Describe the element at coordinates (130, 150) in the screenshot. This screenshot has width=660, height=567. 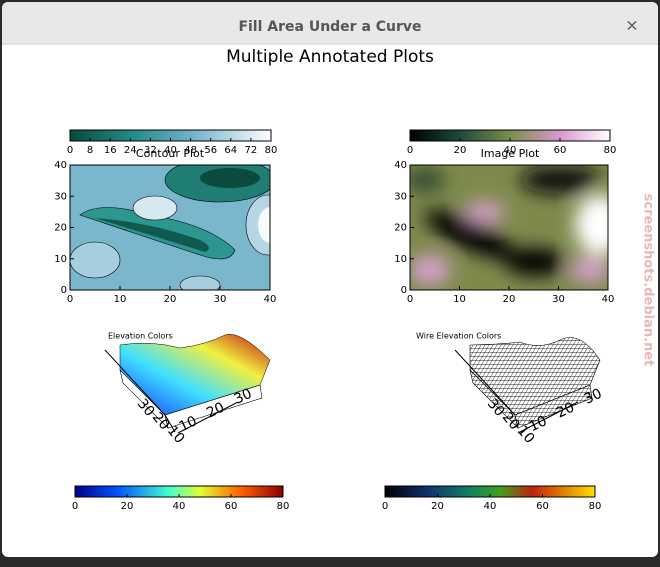
I see `colorbar-tick-label: 24` at that location.